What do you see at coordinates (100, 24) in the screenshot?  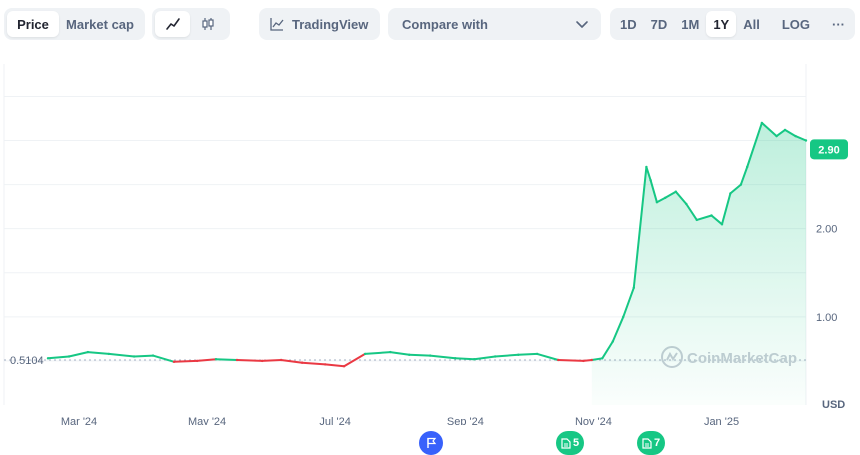 I see `tab-market-cap: Market cap` at bounding box center [100, 24].